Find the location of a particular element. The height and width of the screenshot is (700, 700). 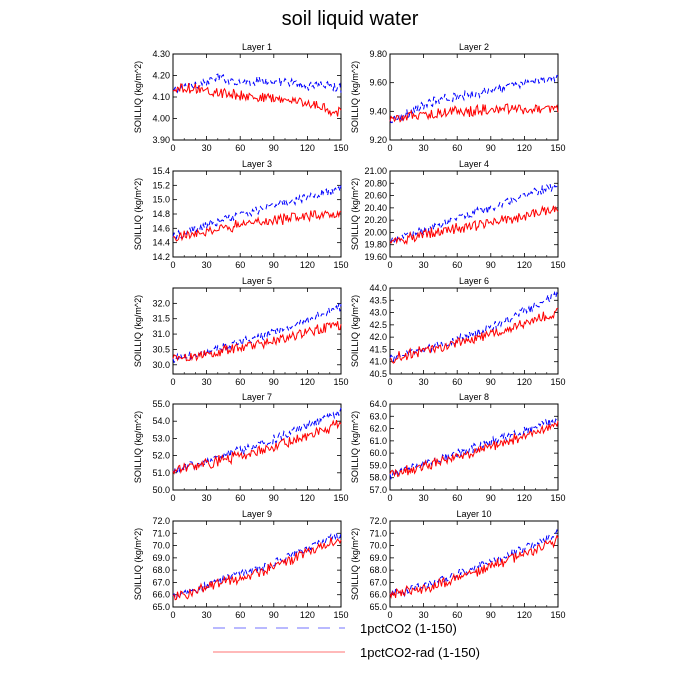

panel-7-ytick-label: 50.0 is located at coordinates (161, 490).